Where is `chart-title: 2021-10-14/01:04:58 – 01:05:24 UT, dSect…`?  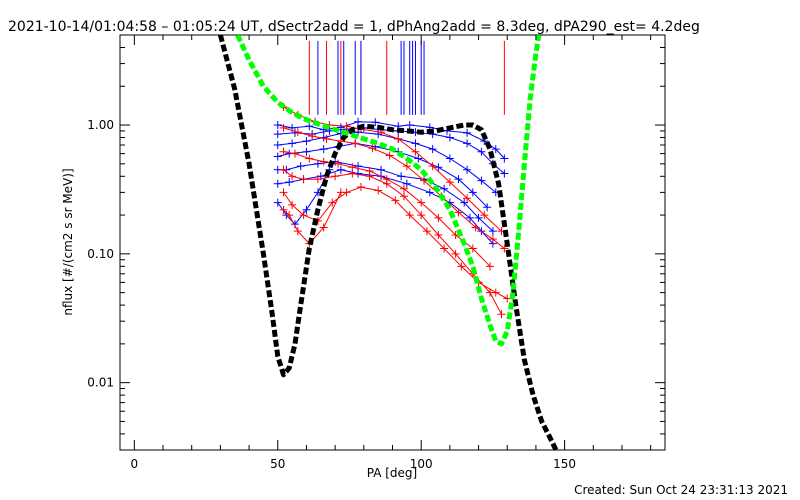 chart-title: 2021-10-14/01:04:58 – 01:05:24 UT, dSect… is located at coordinates (354, 27).